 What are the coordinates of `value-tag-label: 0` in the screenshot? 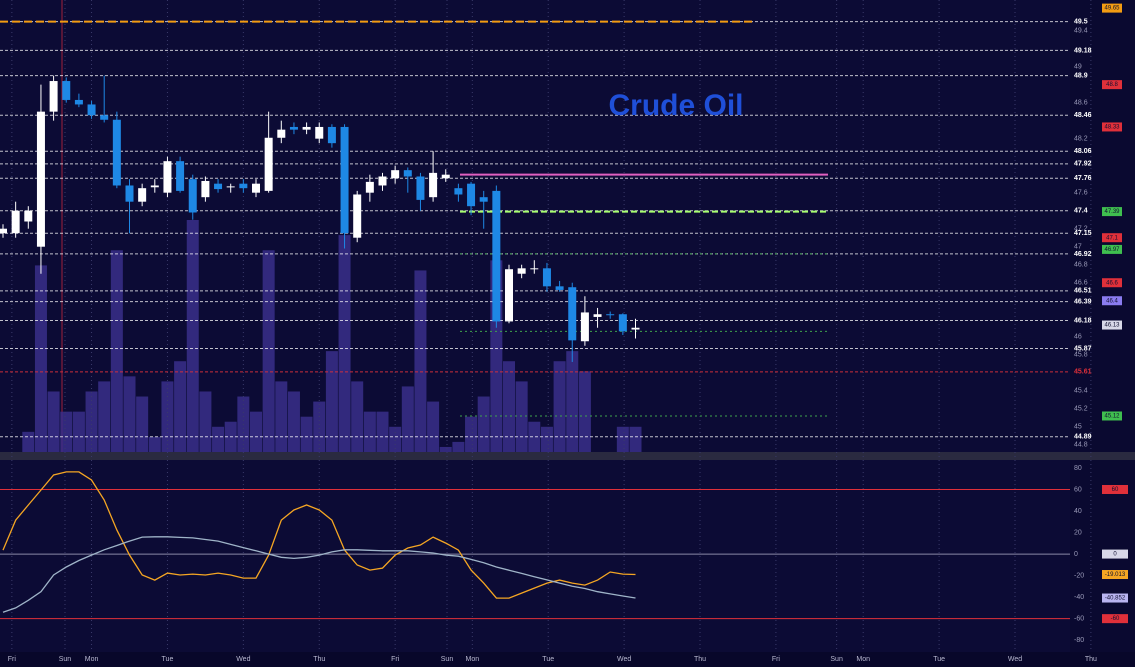 It's located at (1115, 555).